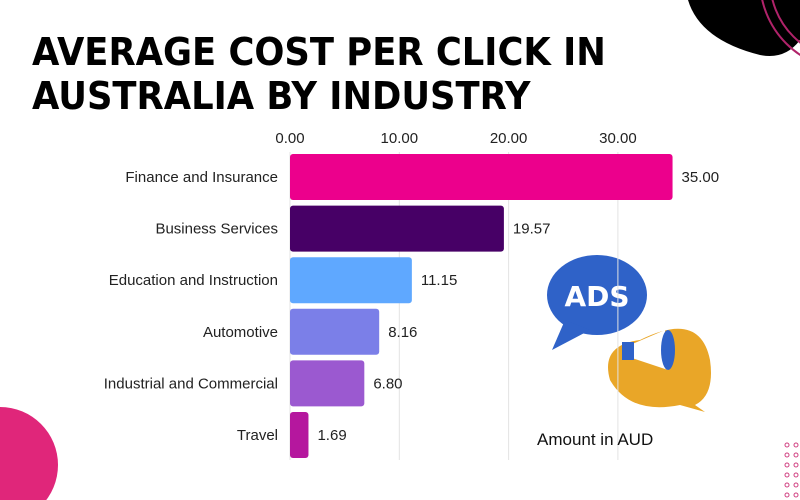 This screenshot has width=800, height=500. What do you see at coordinates (191, 383) in the screenshot?
I see `category-label: Industrial and Commercial` at bounding box center [191, 383].